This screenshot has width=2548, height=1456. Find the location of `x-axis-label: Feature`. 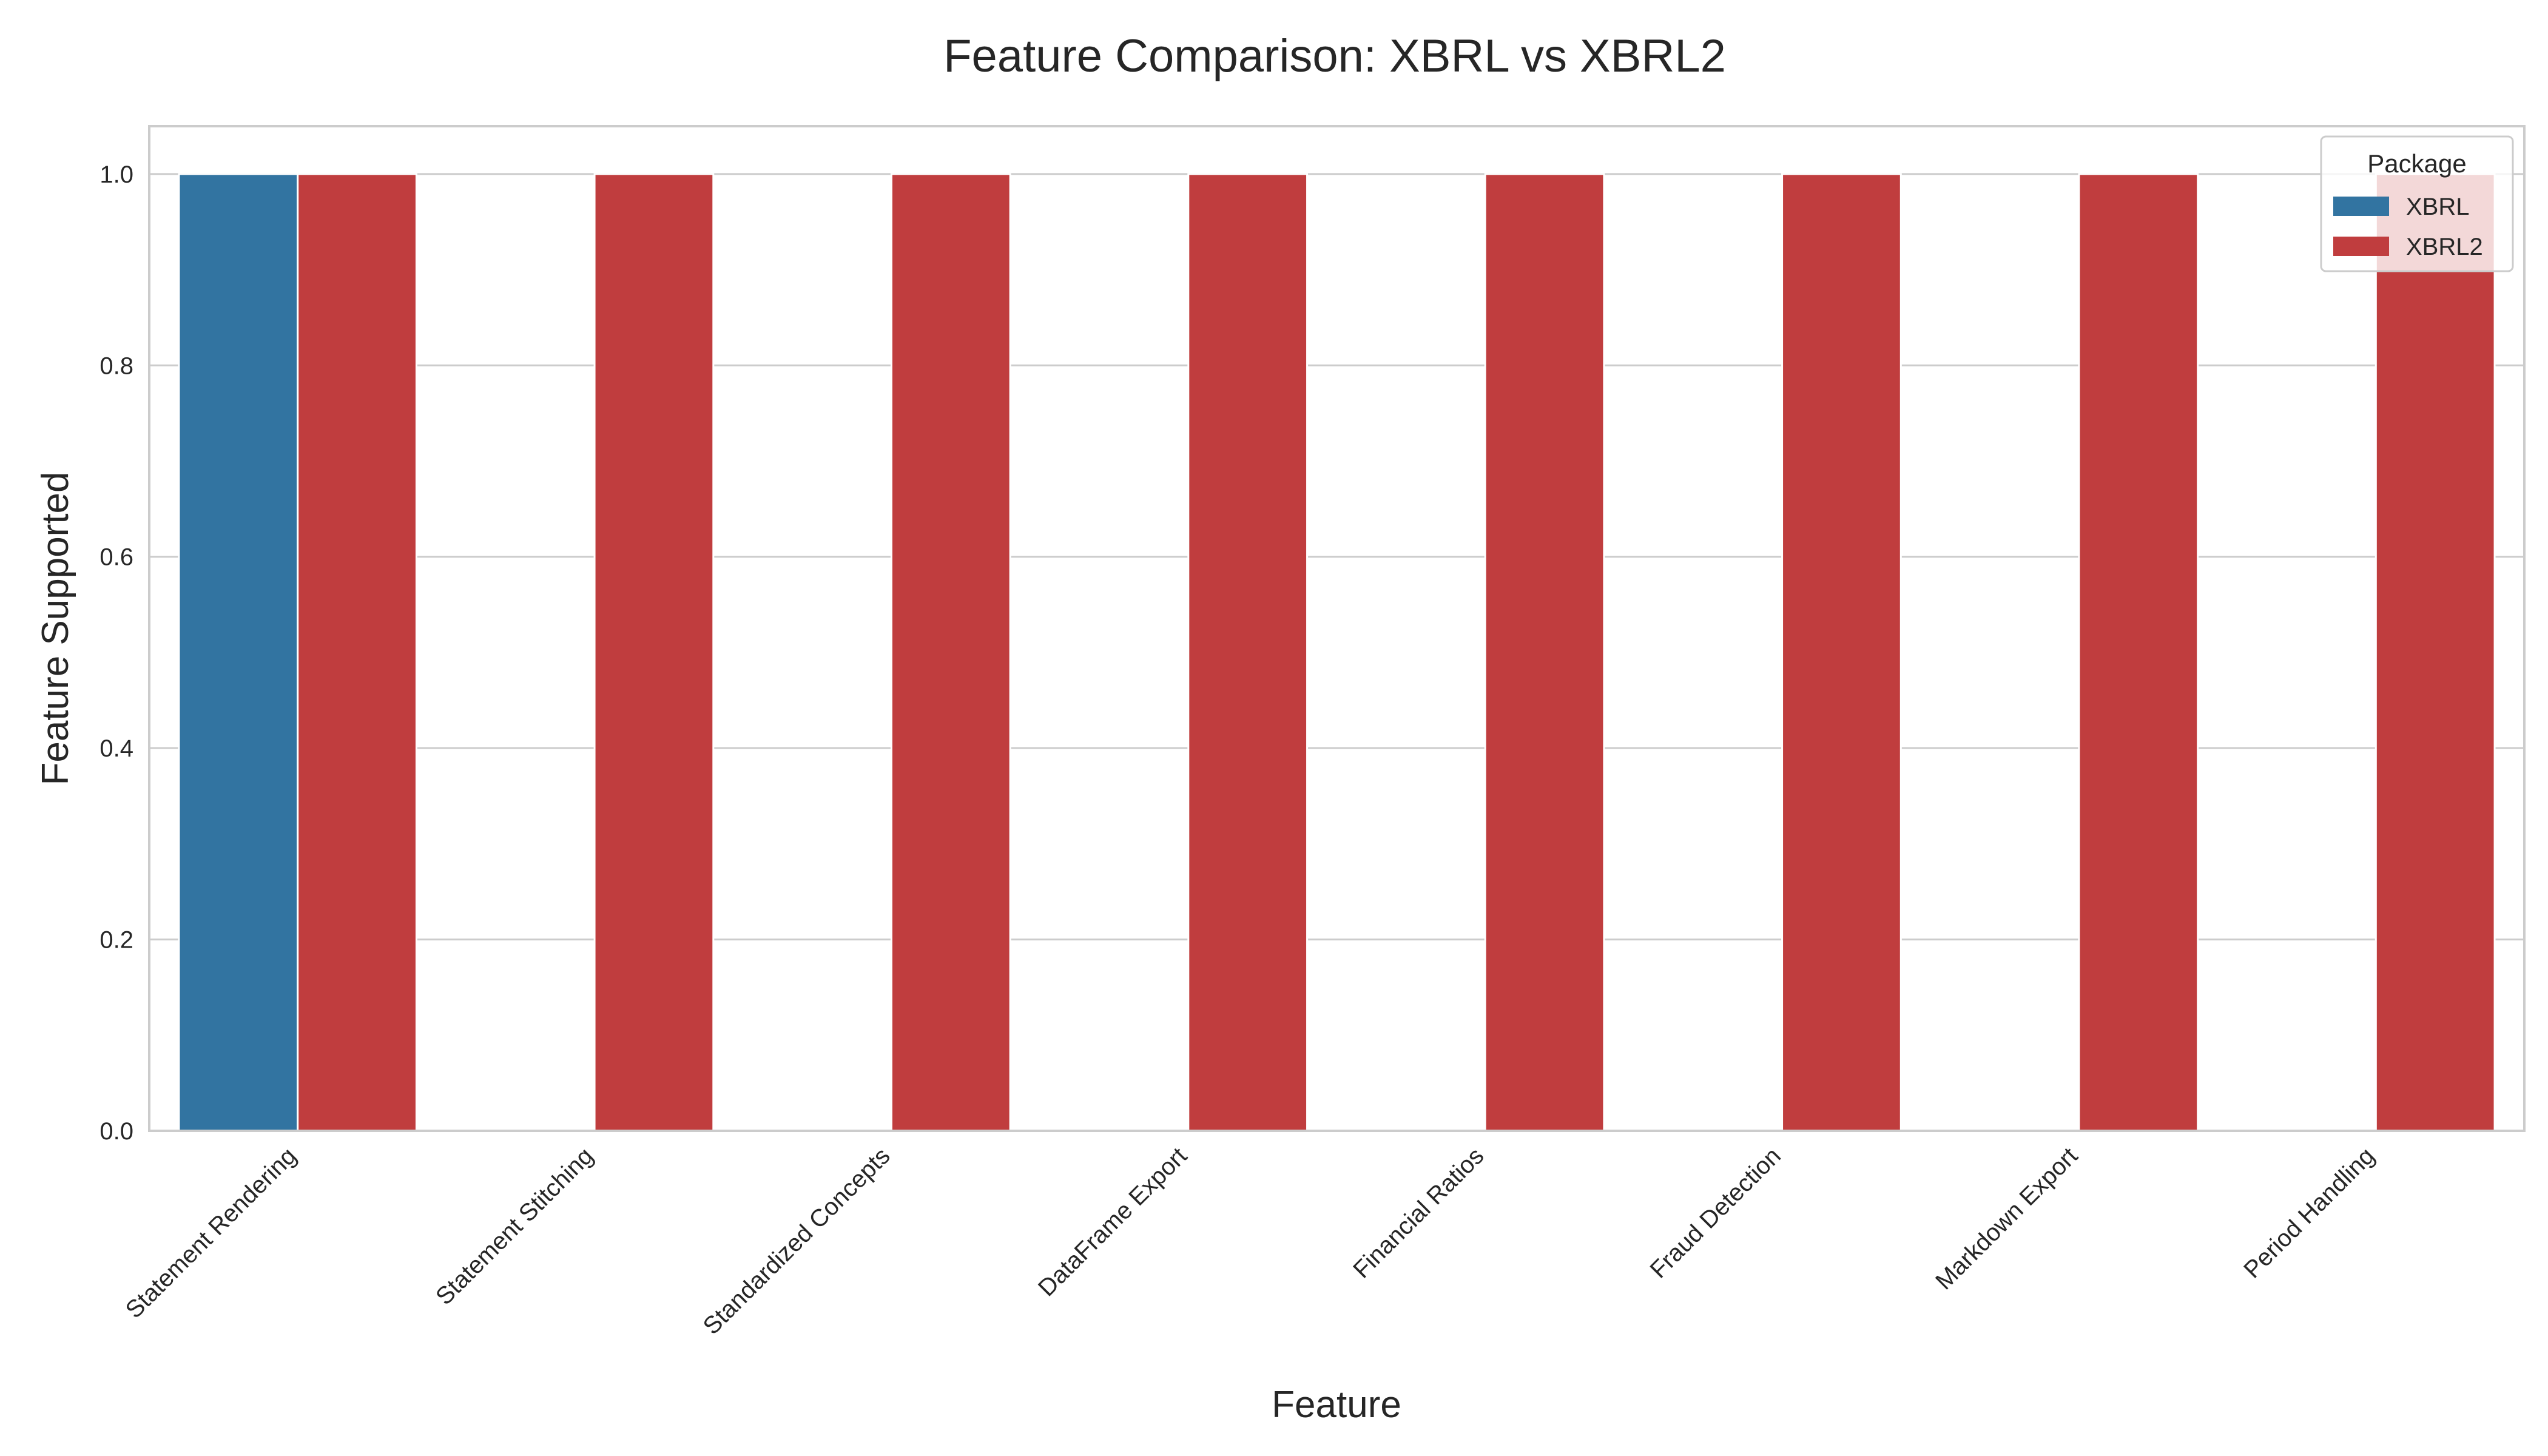

x-axis-label: Feature is located at coordinates (1336, 1405).